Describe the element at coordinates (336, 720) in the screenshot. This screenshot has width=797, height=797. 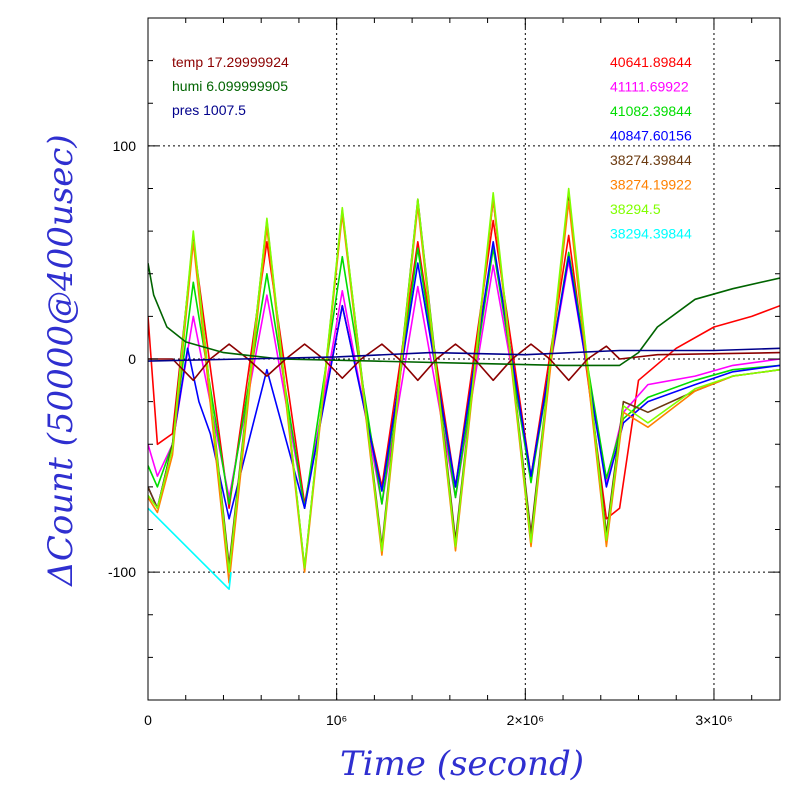
I see `x-tick-label: 10⁶` at that location.